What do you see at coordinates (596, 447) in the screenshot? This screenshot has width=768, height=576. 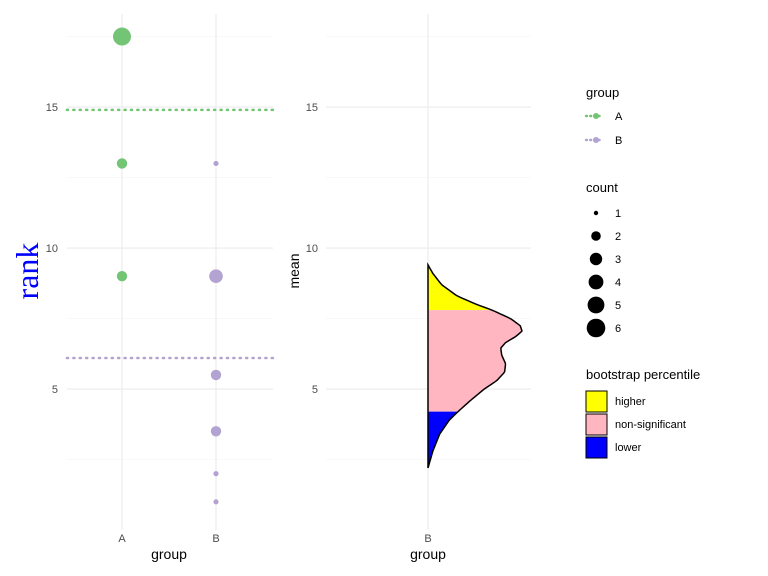 I see `legend-swatch-lower` at bounding box center [596, 447].